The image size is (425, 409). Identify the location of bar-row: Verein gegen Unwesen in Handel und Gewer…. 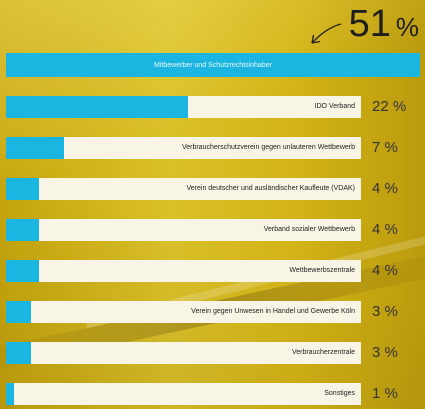
(183, 312).